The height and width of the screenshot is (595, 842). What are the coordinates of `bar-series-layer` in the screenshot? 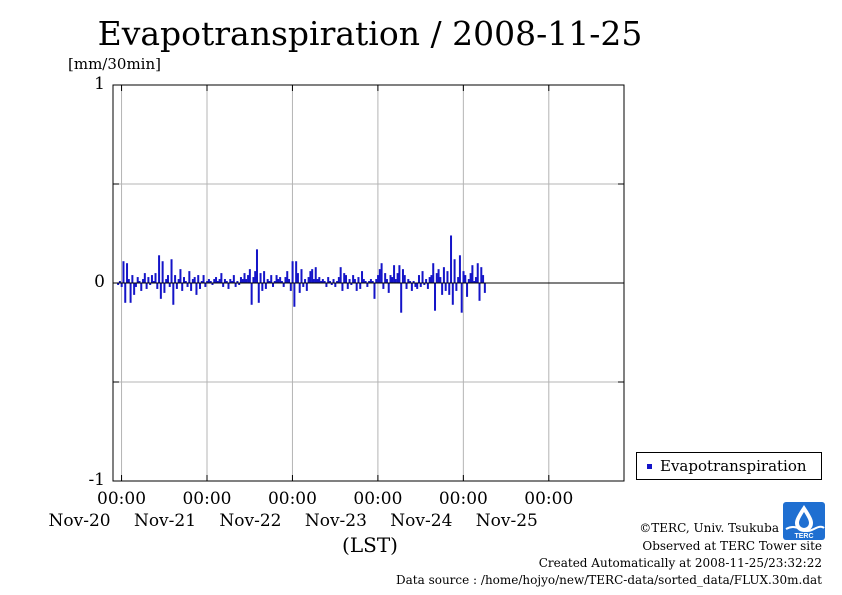 It's located at (301, 274).